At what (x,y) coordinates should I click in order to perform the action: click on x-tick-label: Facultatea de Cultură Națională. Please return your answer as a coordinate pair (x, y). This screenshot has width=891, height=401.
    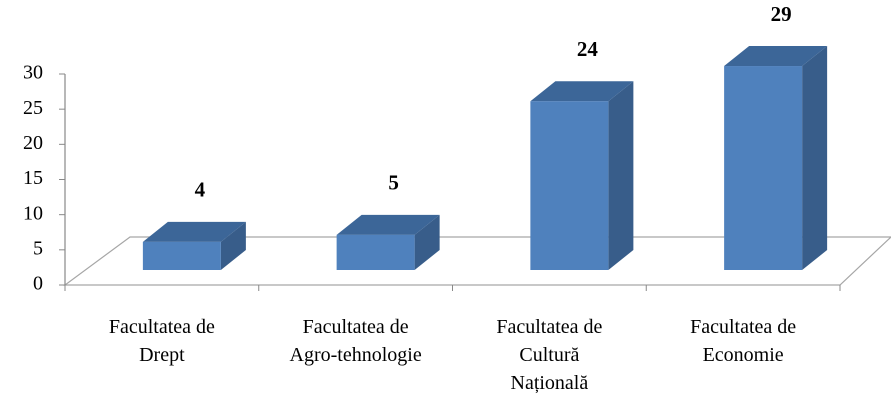
    Looking at the image, I should click on (549, 355).